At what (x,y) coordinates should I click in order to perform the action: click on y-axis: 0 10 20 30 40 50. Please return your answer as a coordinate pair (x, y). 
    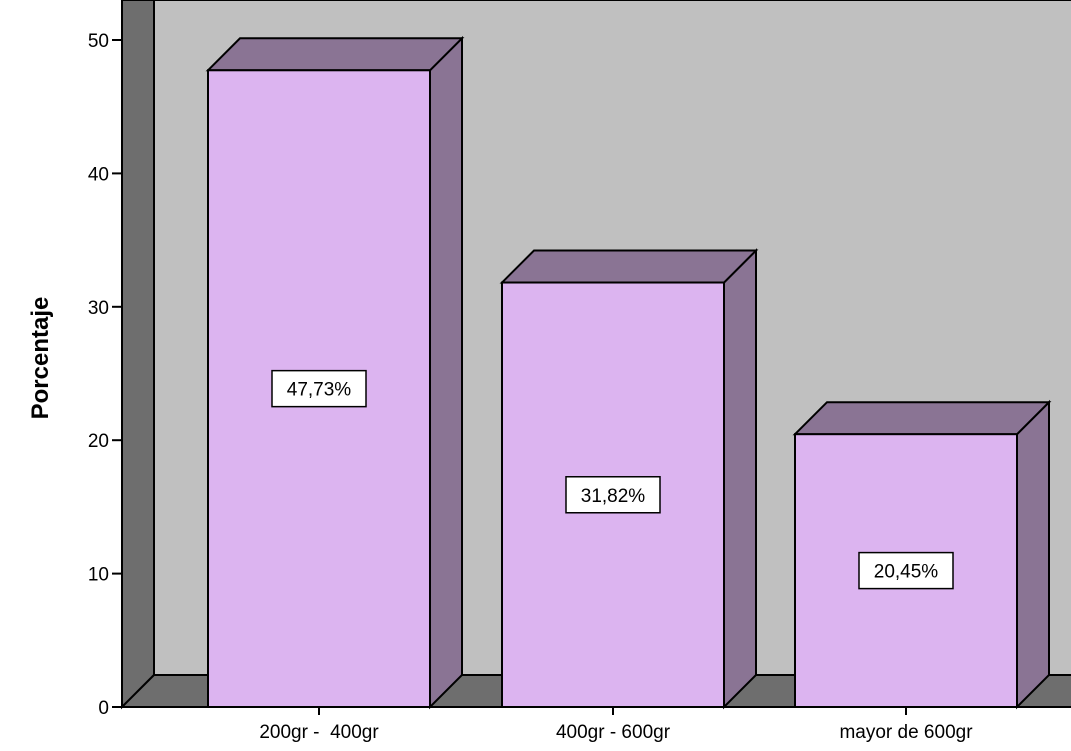
    Looking at the image, I should click on (105, 375).